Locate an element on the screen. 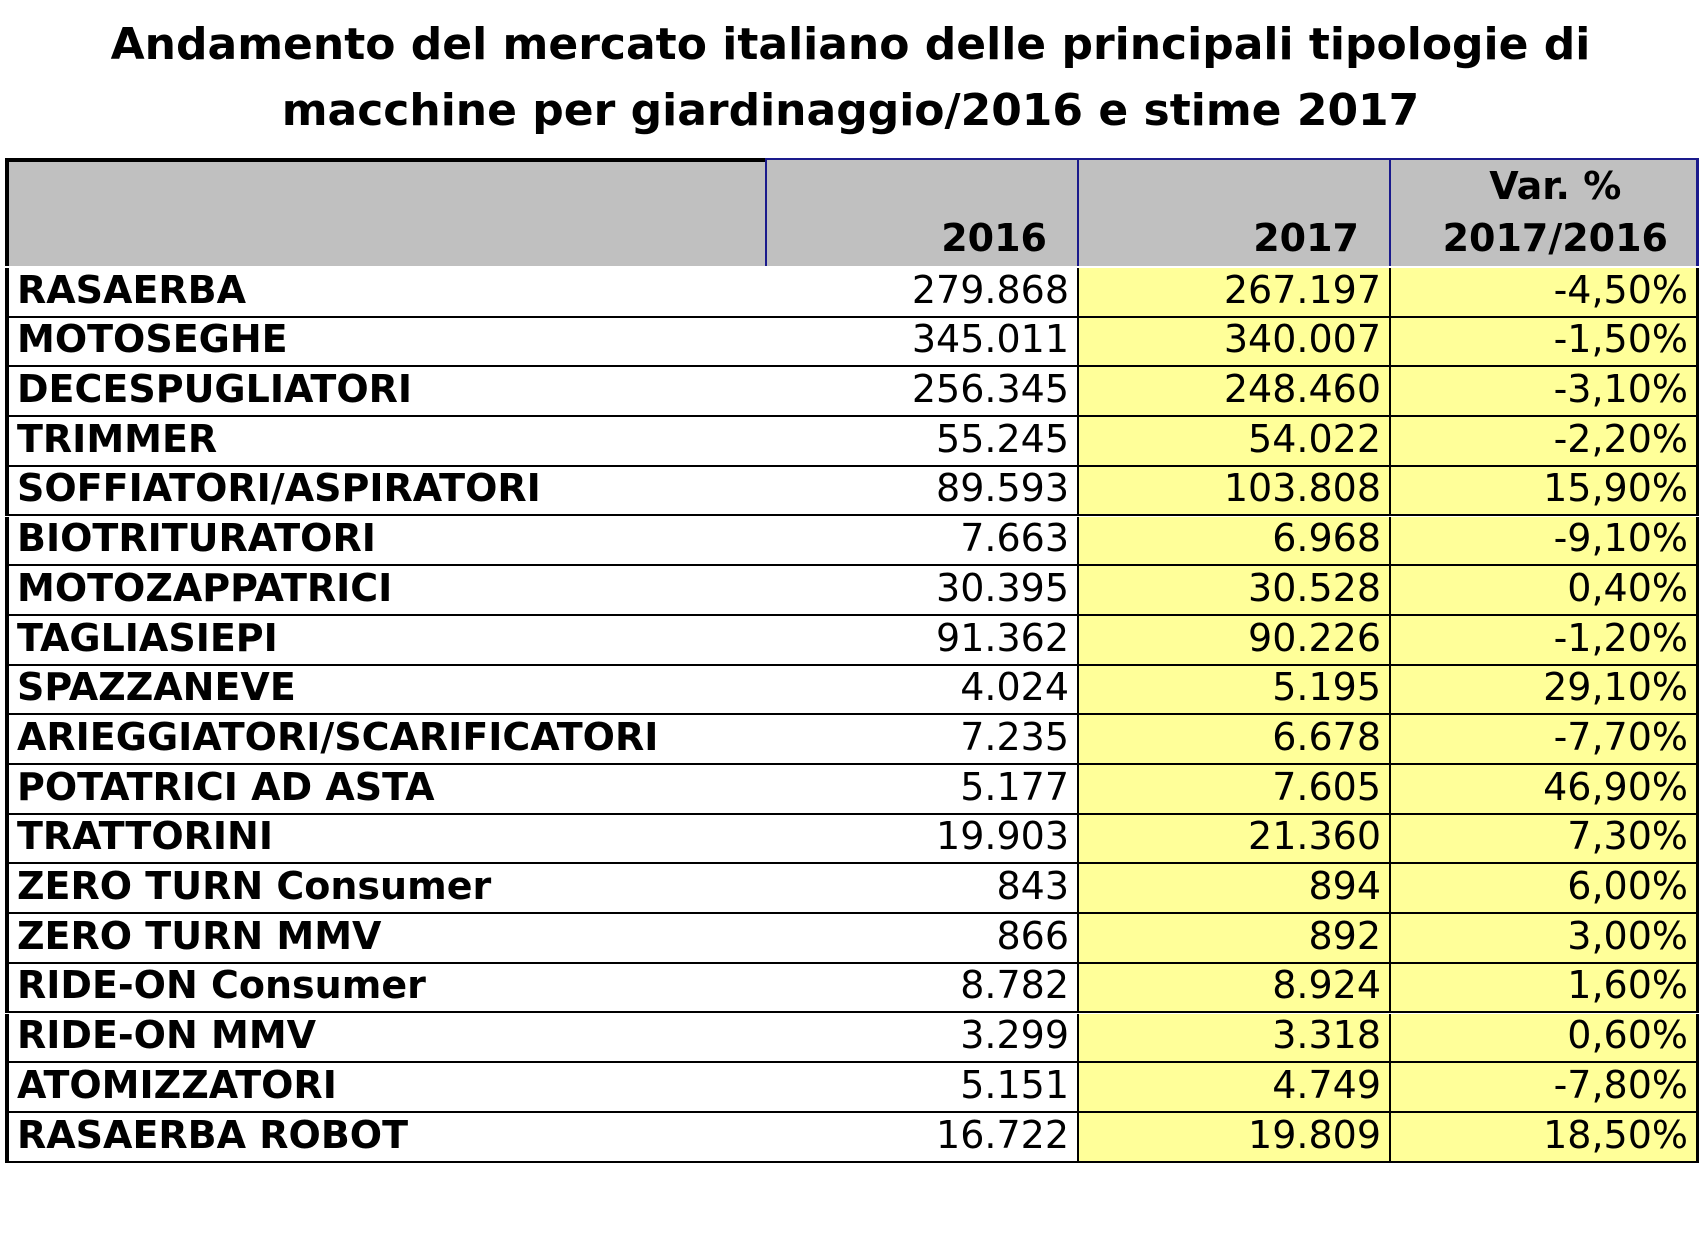  table-row: TAGLIASIEPI 91.362 90.226 -1,20% is located at coordinates (852, 641).